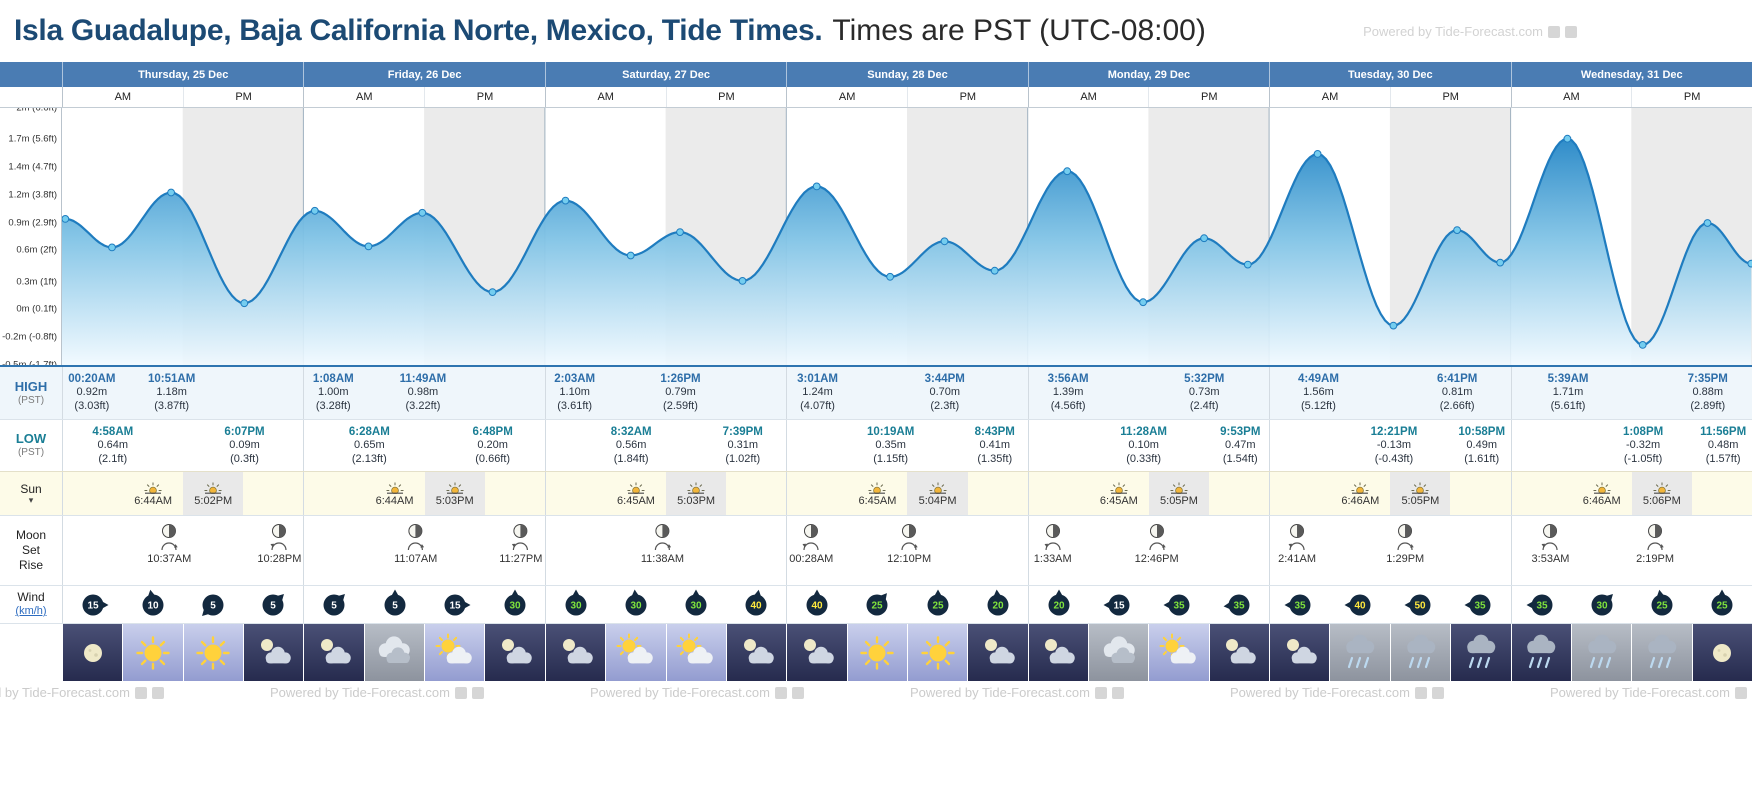 The height and width of the screenshot is (787, 1752). What do you see at coordinates (1000, 650) in the screenshot?
I see `moon-cloud-weather-icon` at bounding box center [1000, 650].